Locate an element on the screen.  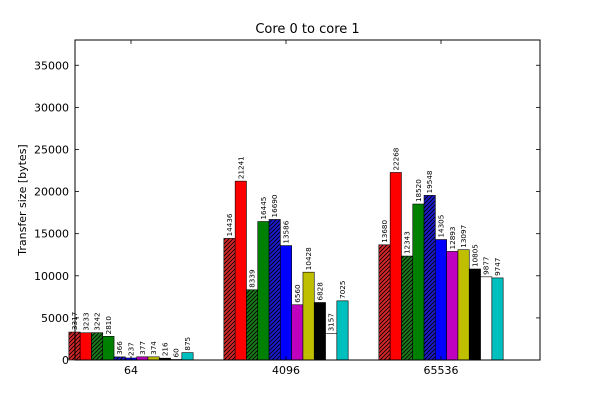
data-label-4096-series-3: 8339 is located at coordinates (252, 278).